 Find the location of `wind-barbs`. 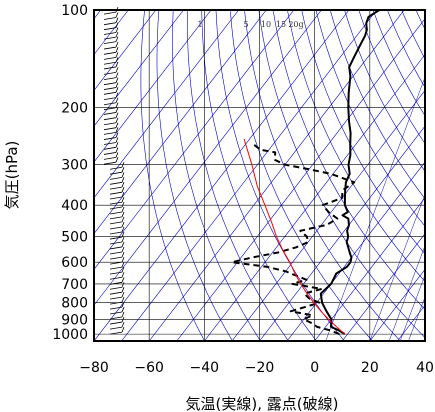

wind-barbs is located at coordinates (114, 171).